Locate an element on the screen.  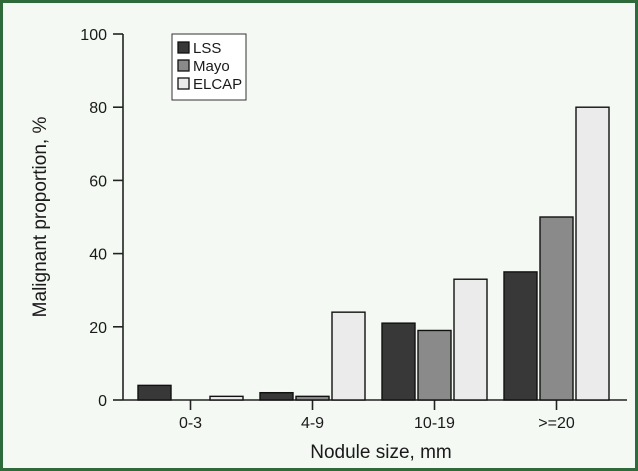
x-axis-title: Nodule size, mm is located at coordinates (381, 452).